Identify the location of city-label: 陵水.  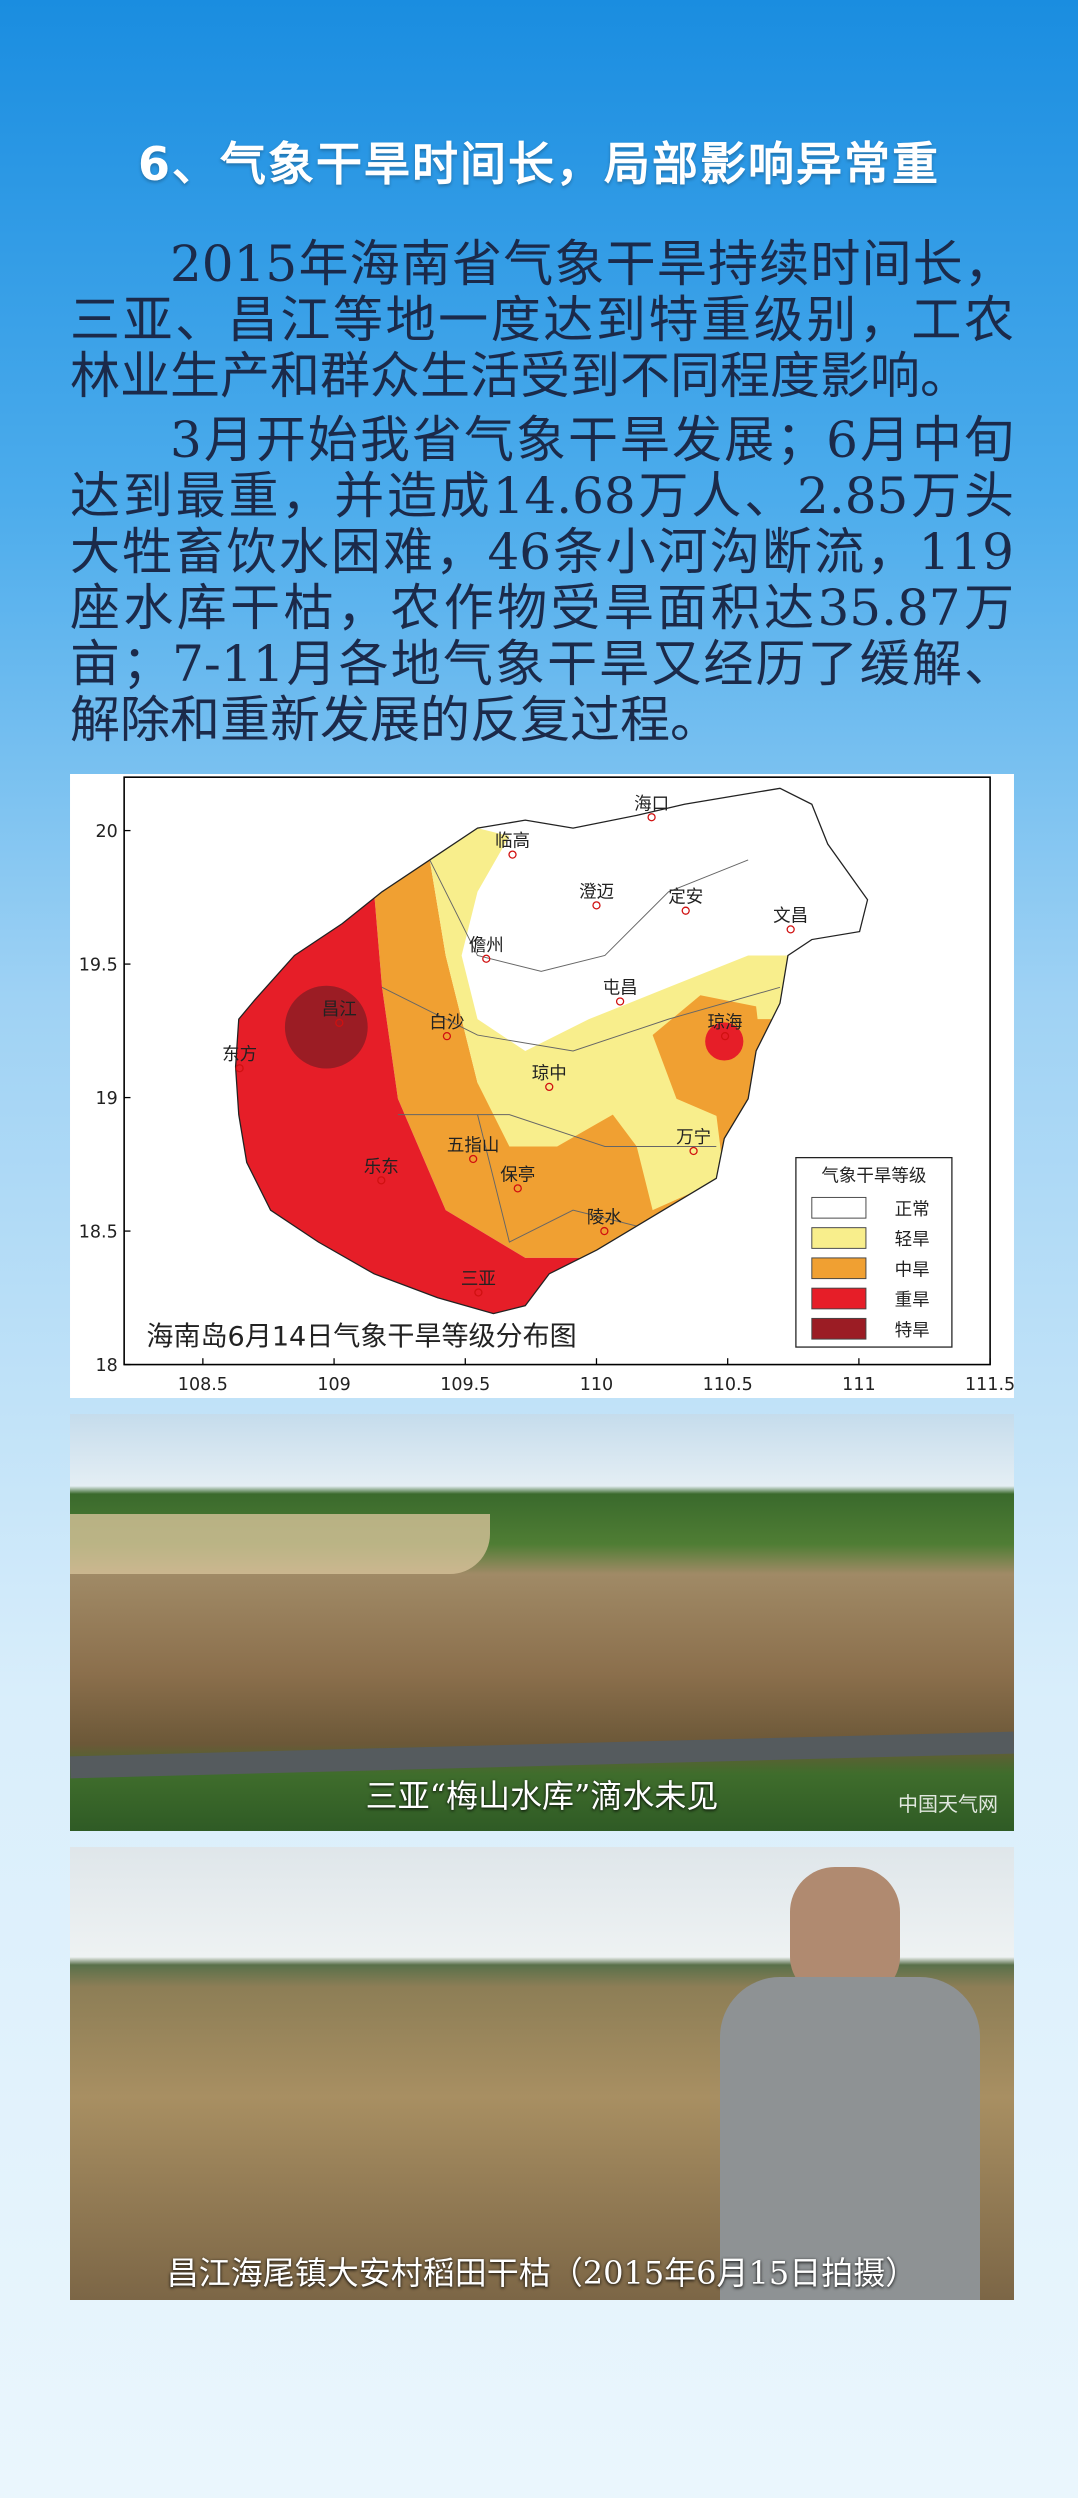
(604, 1218).